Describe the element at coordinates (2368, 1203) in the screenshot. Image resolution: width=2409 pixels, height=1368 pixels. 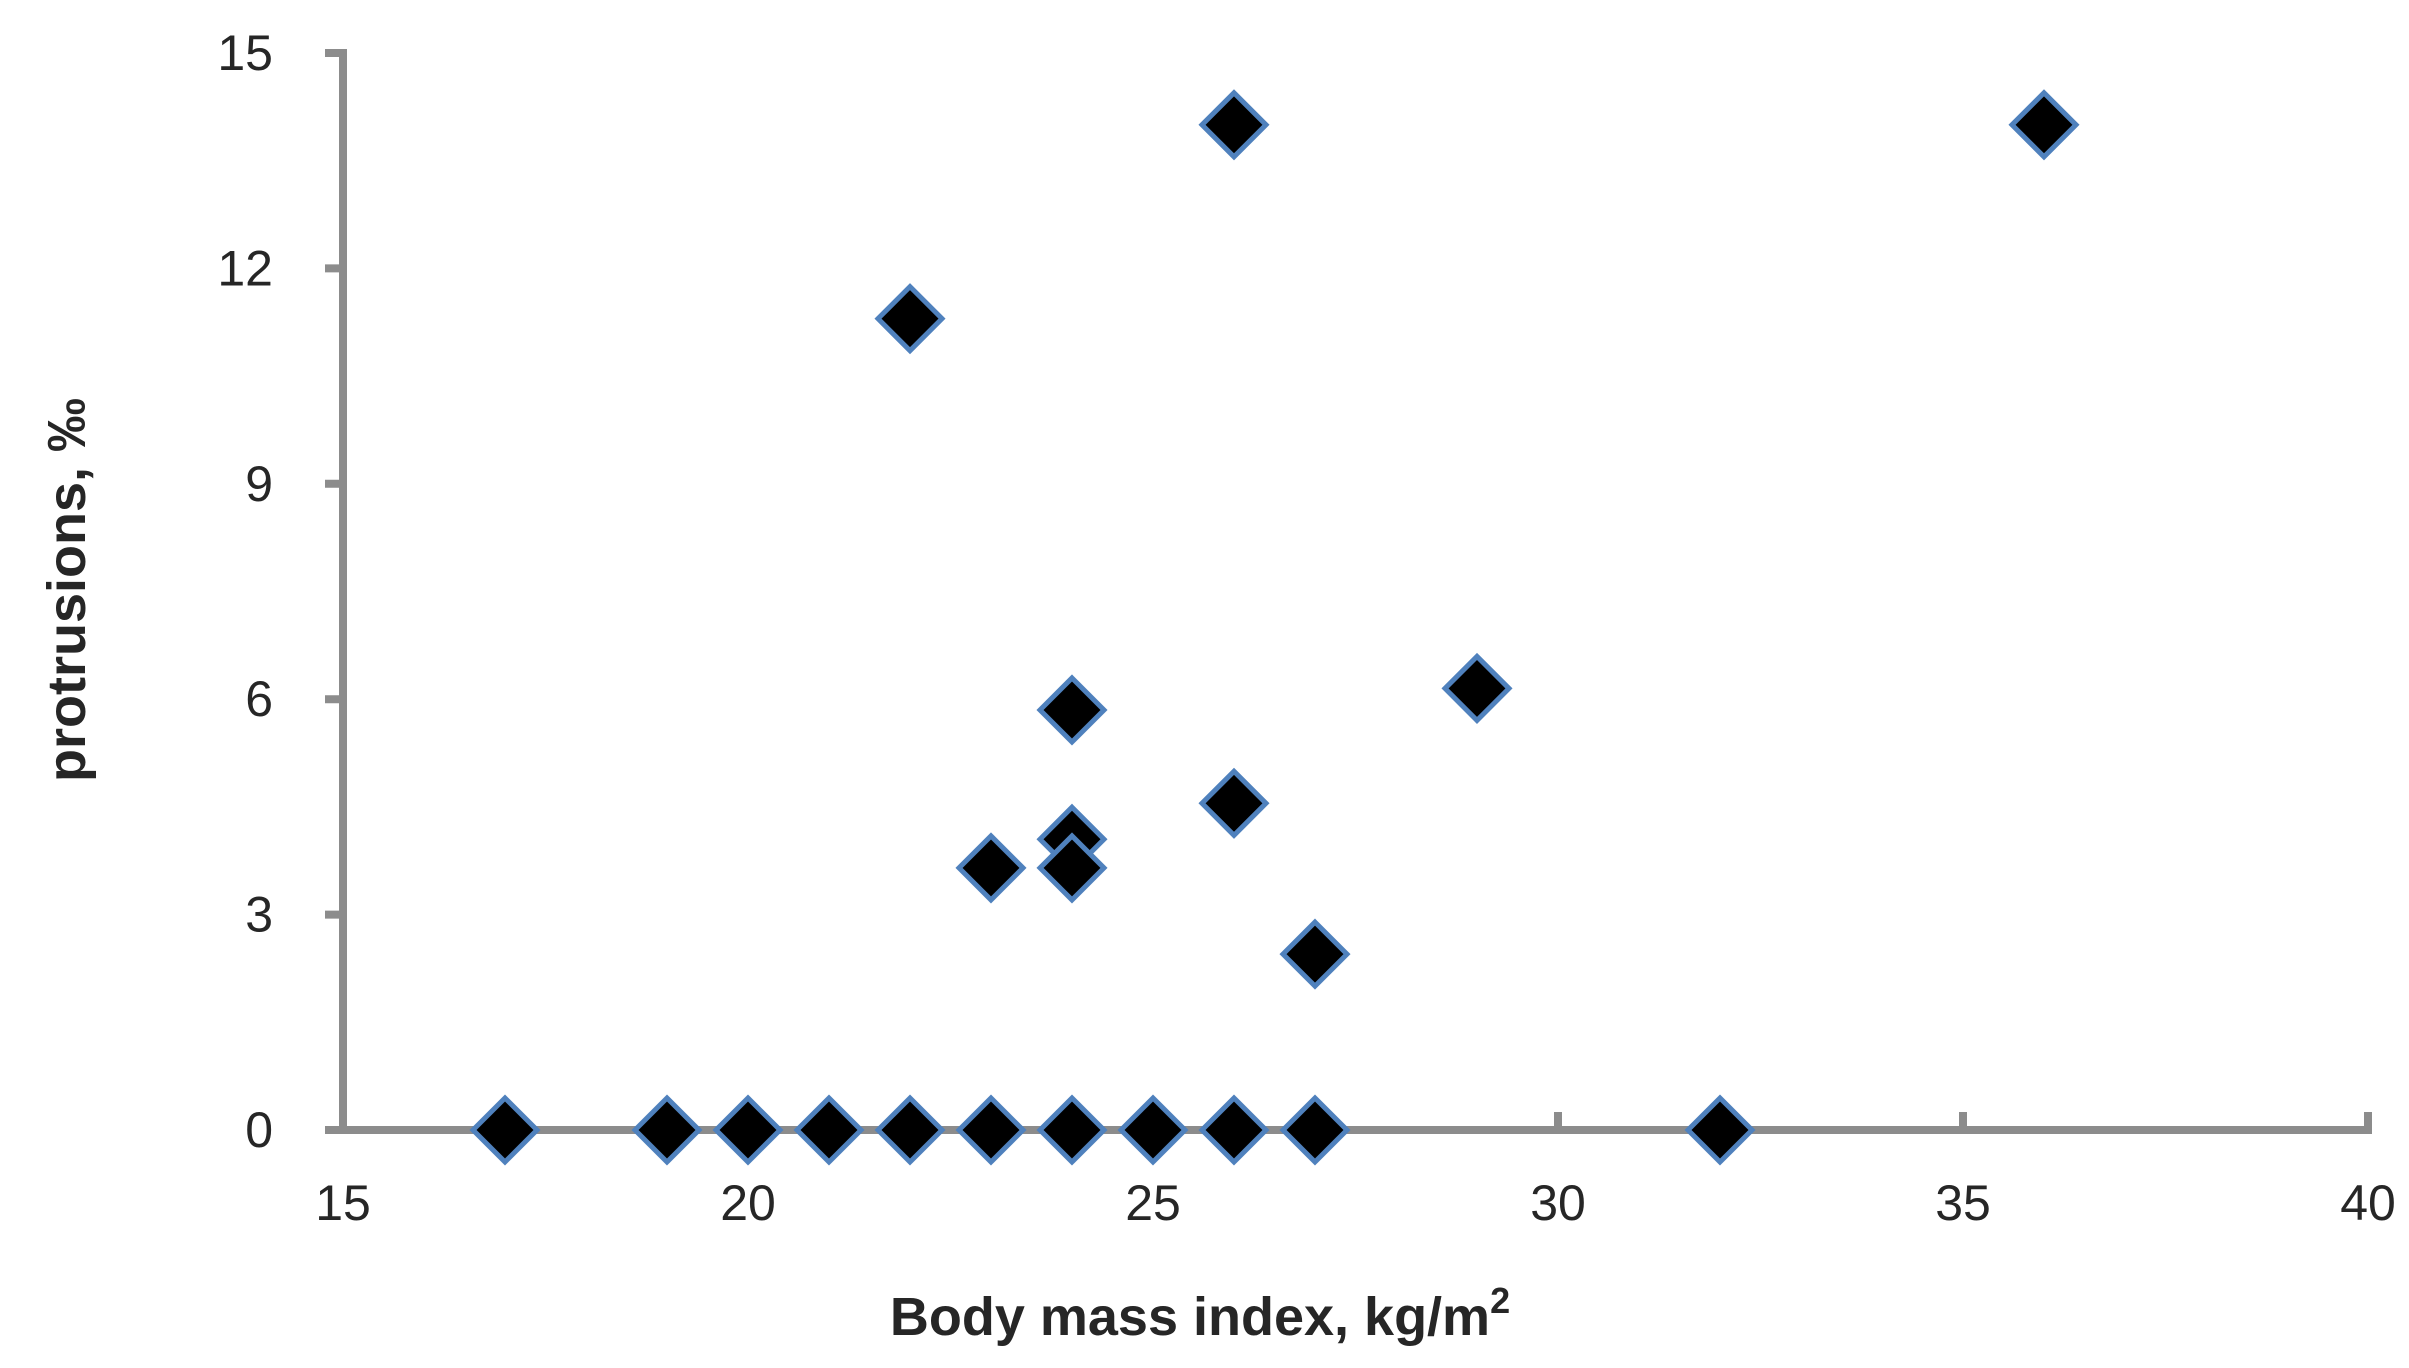
I see `x-tick-label: 40` at that location.